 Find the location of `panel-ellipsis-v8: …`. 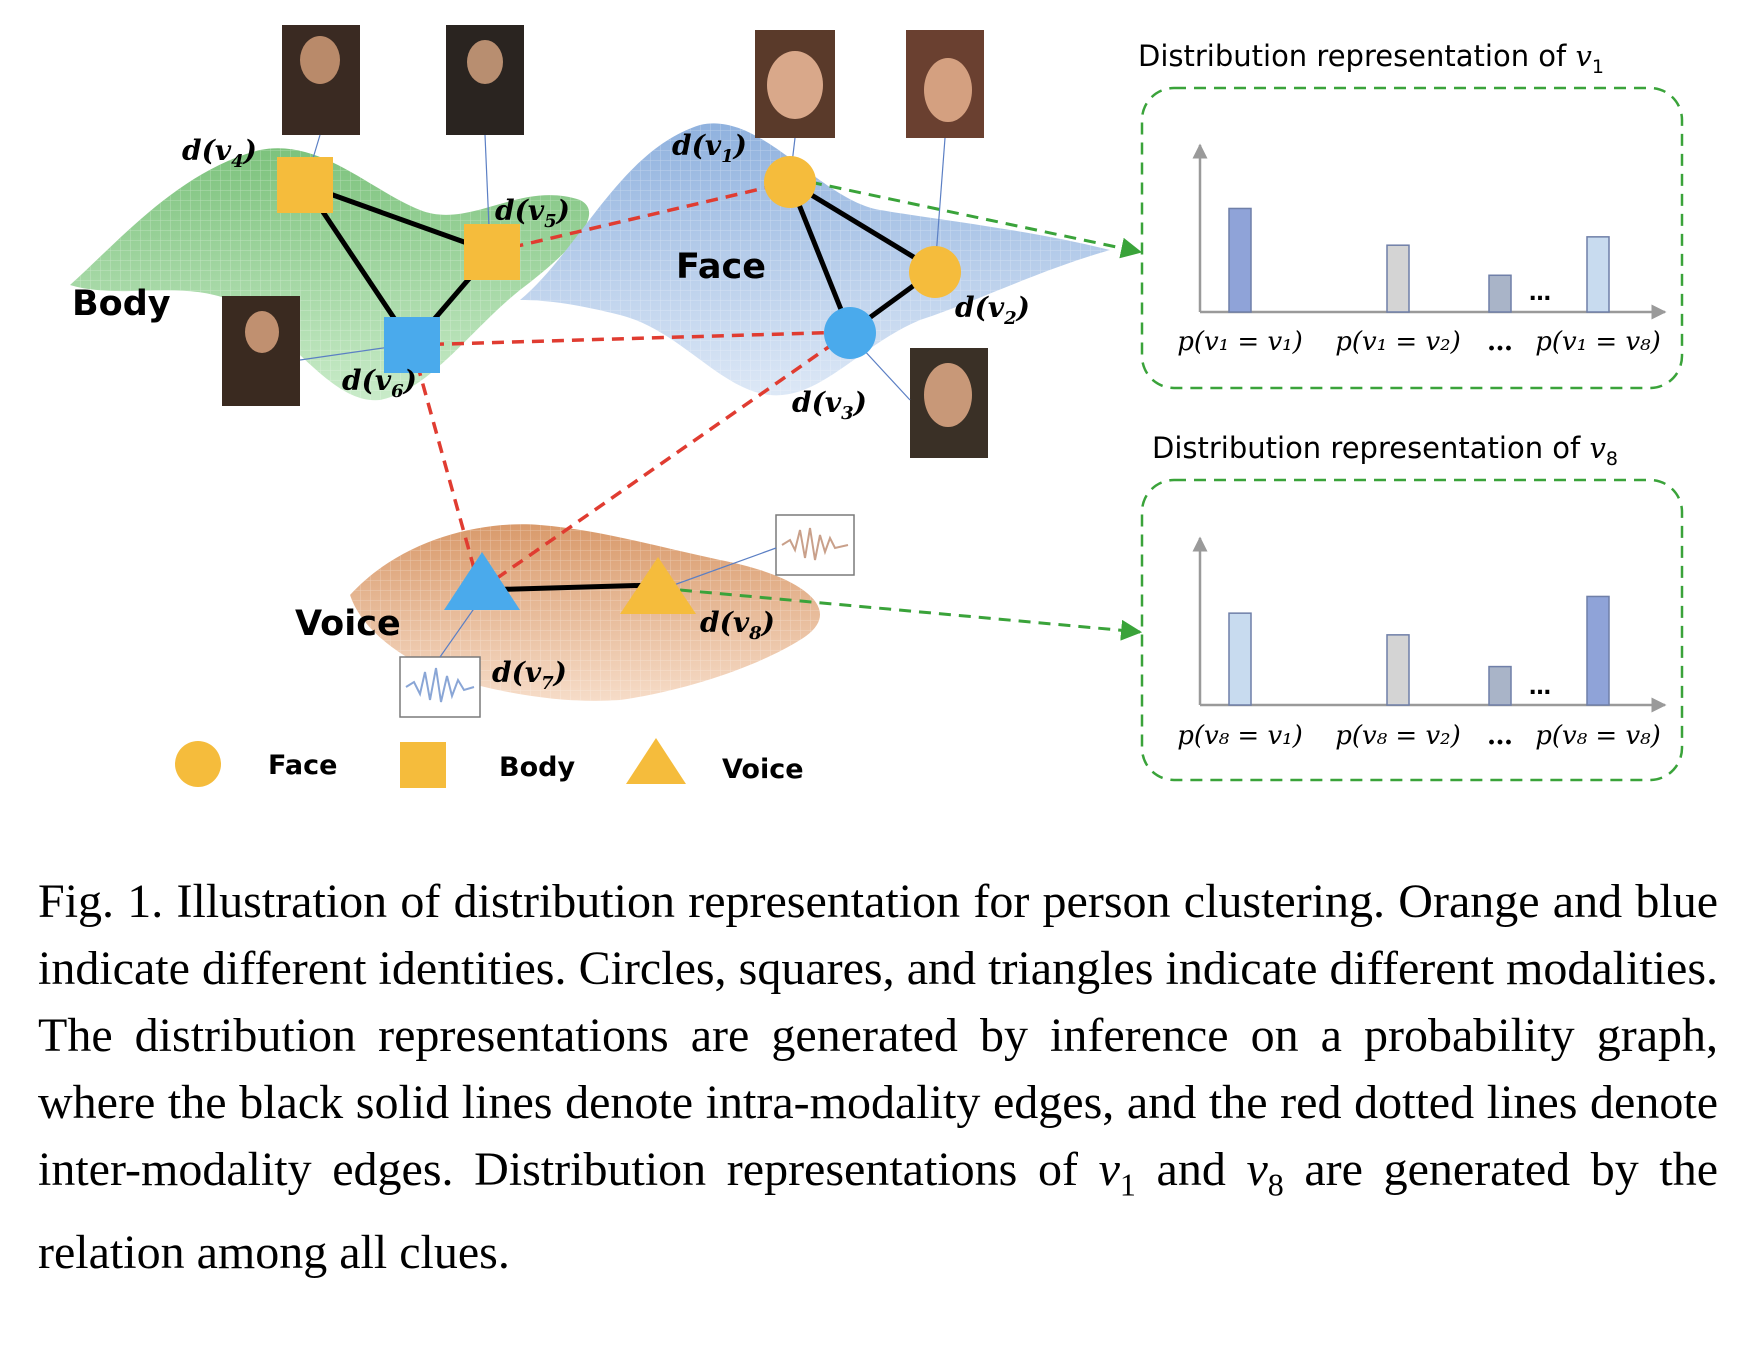

panel-ellipsis-v8: … is located at coordinates (1540, 687).